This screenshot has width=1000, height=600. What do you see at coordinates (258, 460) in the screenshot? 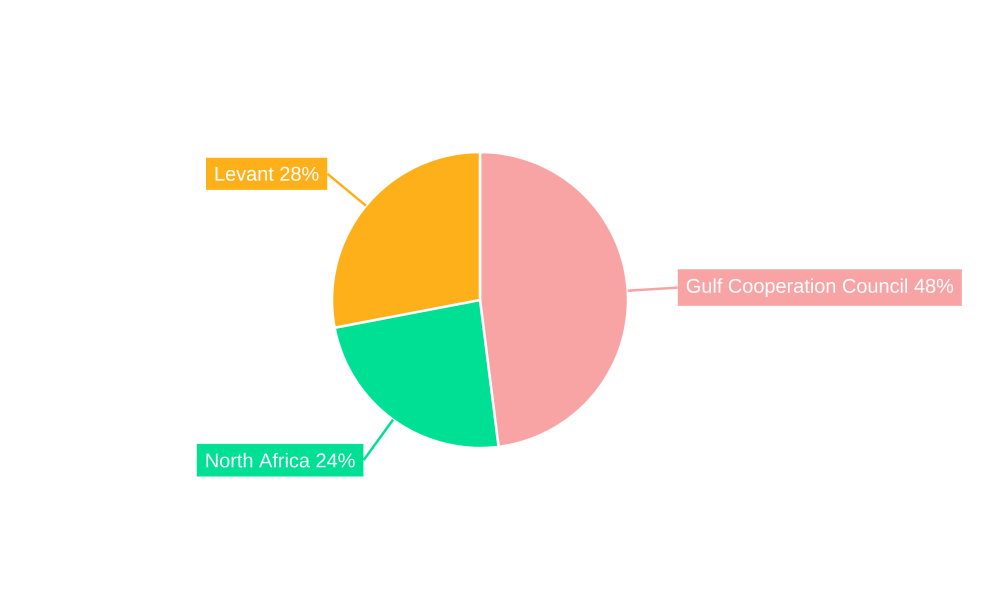
I see `slice-label: North Africa` at bounding box center [258, 460].